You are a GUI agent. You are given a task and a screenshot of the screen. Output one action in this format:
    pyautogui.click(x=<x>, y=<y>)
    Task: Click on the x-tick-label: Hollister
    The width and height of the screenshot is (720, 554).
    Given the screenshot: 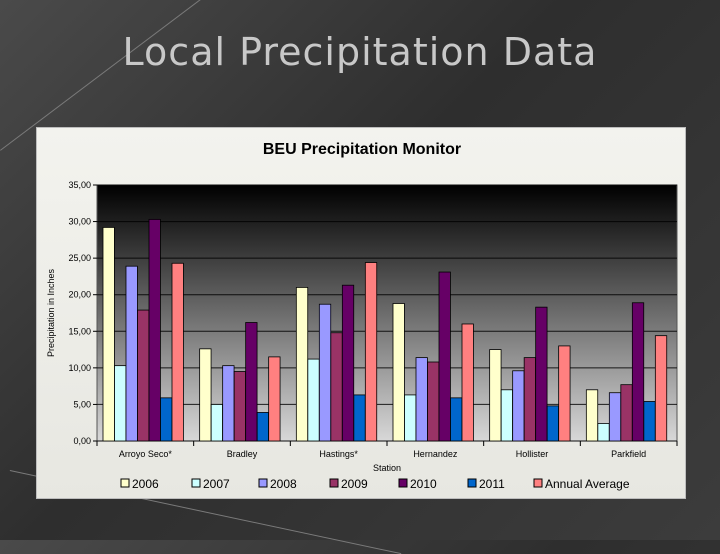 What is the action you would take?
    pyautogui.click(x=532, y=454)
    